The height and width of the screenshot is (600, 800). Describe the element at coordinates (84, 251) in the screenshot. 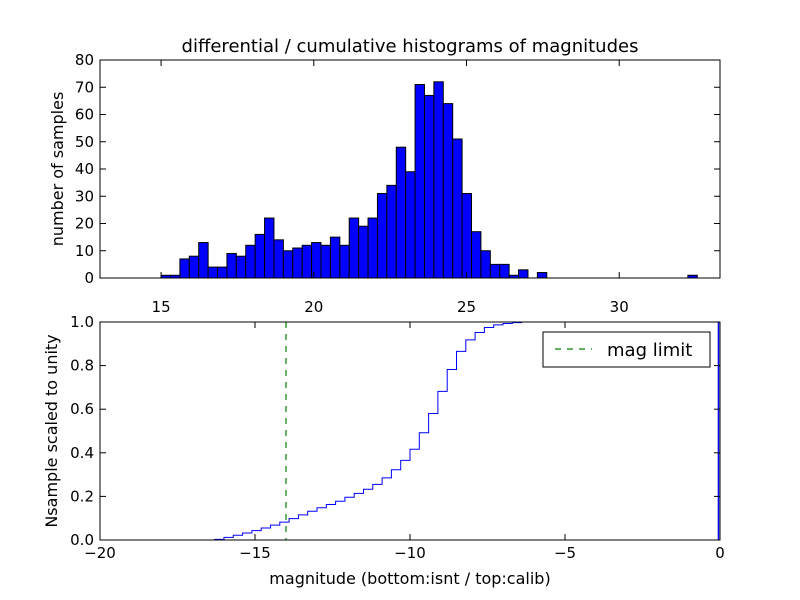

I see `top-y-tick-label: 10` at that location.